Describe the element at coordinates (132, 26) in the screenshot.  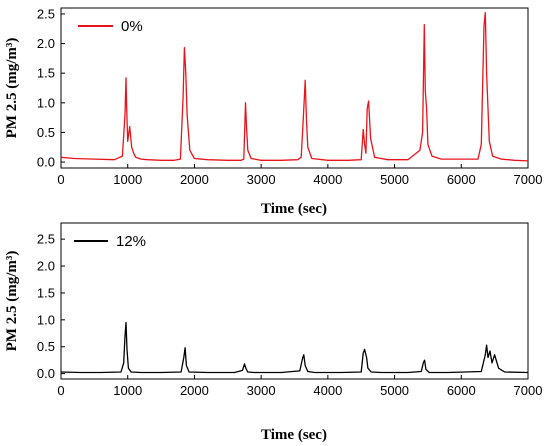
I see `legend-label: 0%` at that location.